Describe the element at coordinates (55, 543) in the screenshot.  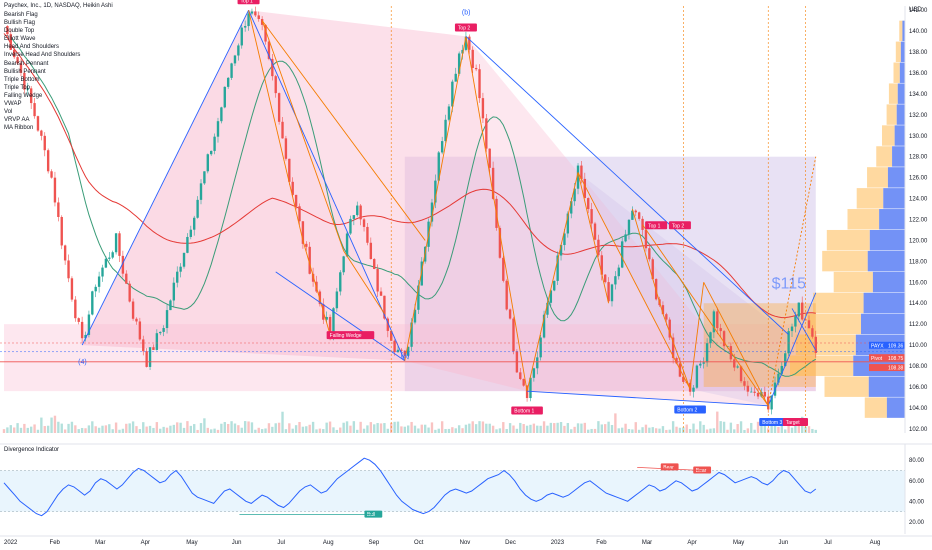
I see `x-tick-label: Feb` at that location.